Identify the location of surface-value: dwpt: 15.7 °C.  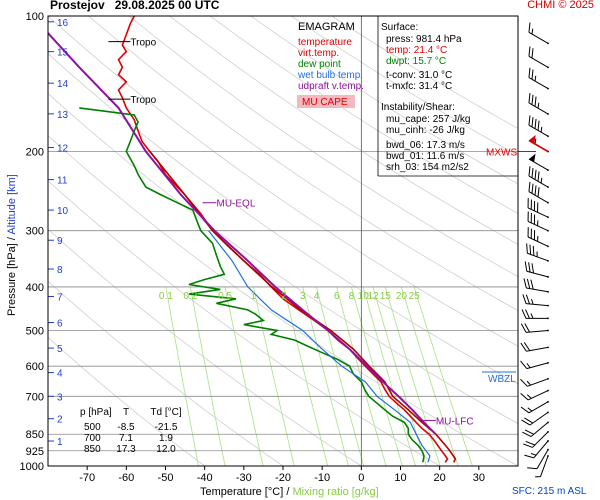
(416, 61).